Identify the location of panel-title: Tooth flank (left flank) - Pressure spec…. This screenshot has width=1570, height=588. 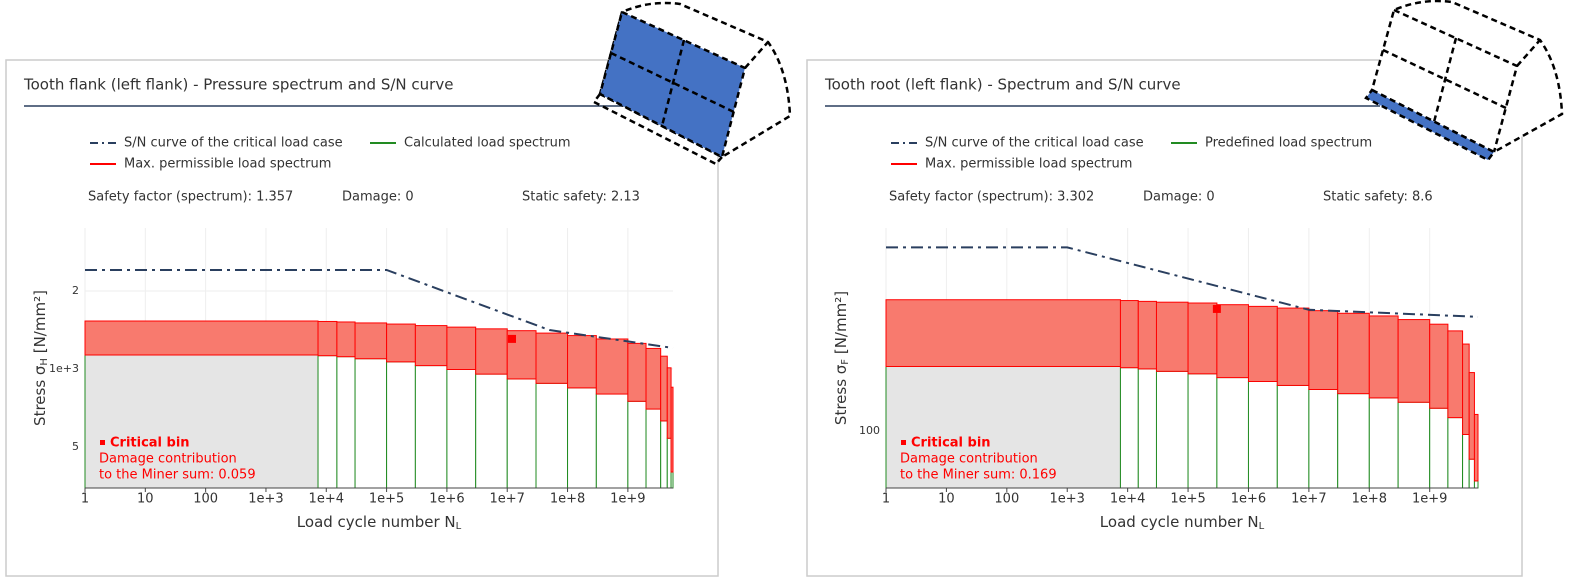
(238, 85).